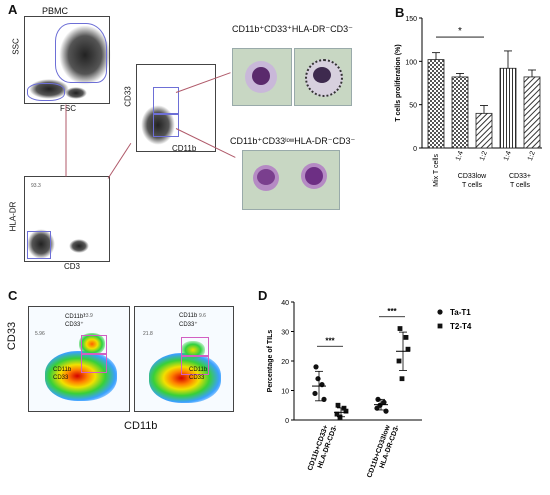 The image size is (550, 495). What do you see at coordinates (184, 359) in the screenshot?
I see `panel-c-plot-2: 21.8 CD11b 9.6 CD33⁺ CD11b CD33` at bounding box center [184, 359].